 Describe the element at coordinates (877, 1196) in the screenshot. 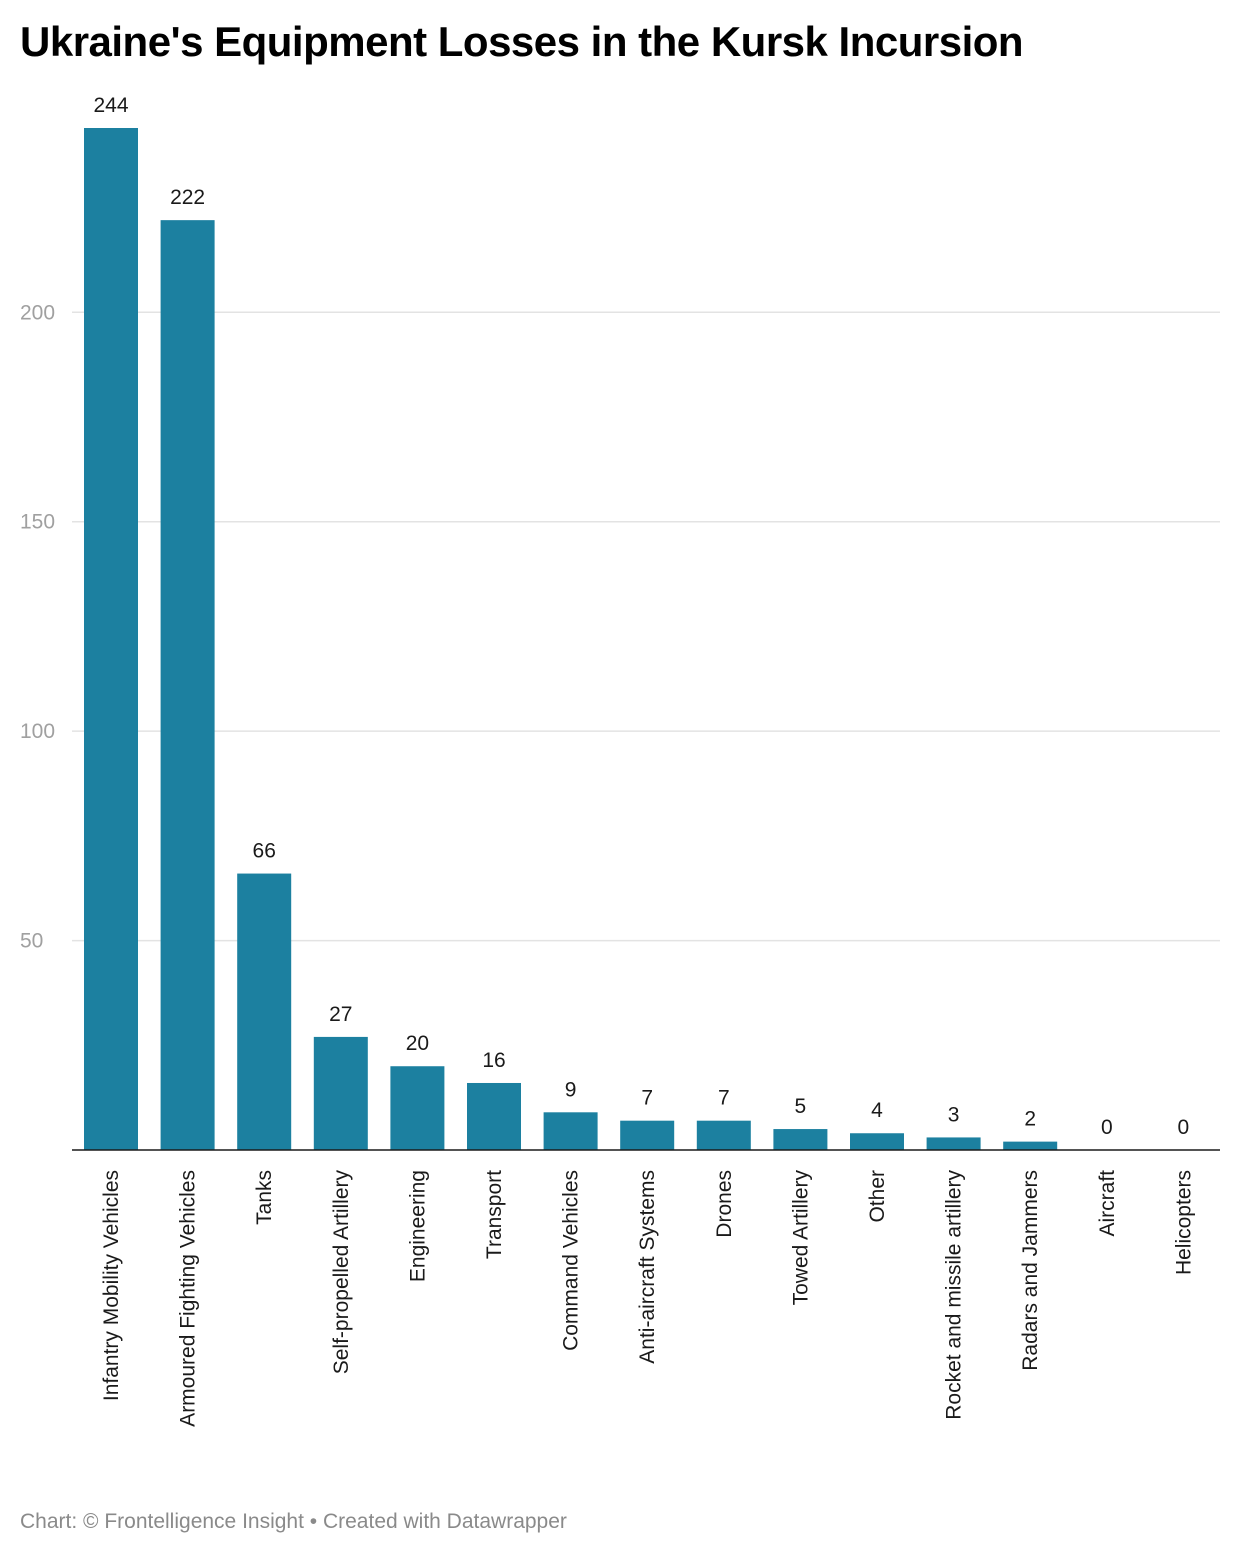

I see `category-label: Other` at that location.